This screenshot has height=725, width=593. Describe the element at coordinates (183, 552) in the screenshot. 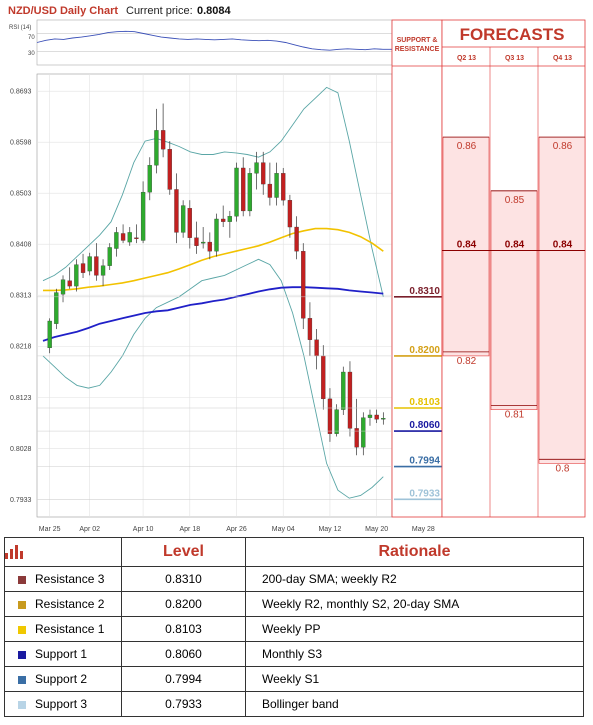

I see `table-header-level: Level` at that location.